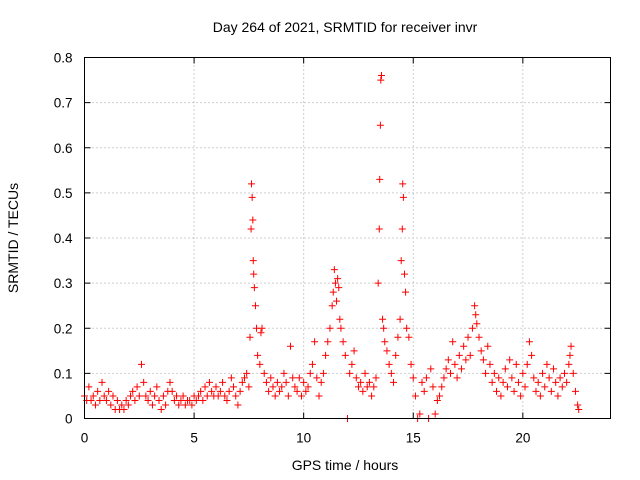 The width and height of the screenshot is (640, 480). What do you see at coordinates (345, 465) in the screenshot?
I see `x-axis-label: GPS time / hours` at bounding box center [345, 465].